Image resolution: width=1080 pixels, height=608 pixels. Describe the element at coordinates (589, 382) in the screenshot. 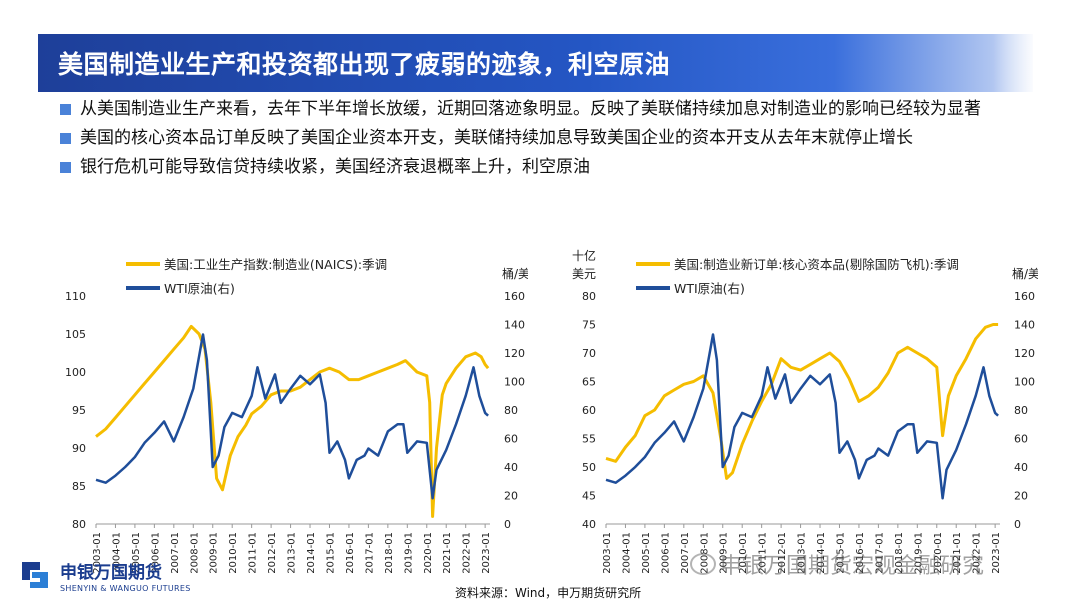

I see `left-tick-label: 65` at that location.